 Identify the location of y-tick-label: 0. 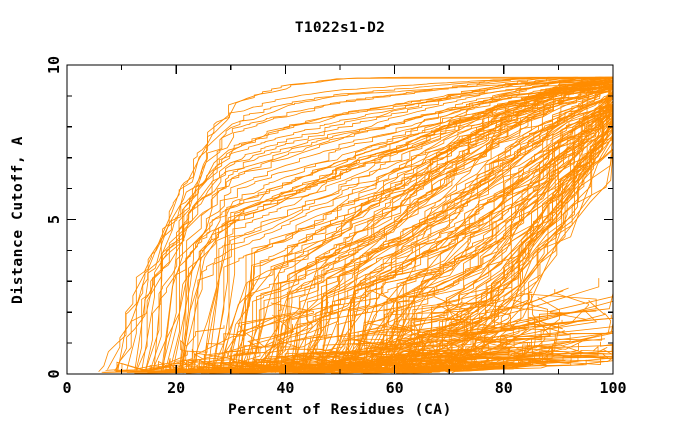
(54, 373).